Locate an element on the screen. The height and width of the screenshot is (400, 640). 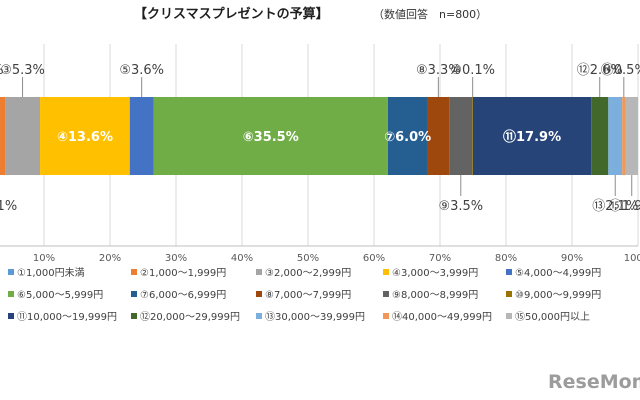
data-label: ⑭0.5% is located at coordinates (620, 70).